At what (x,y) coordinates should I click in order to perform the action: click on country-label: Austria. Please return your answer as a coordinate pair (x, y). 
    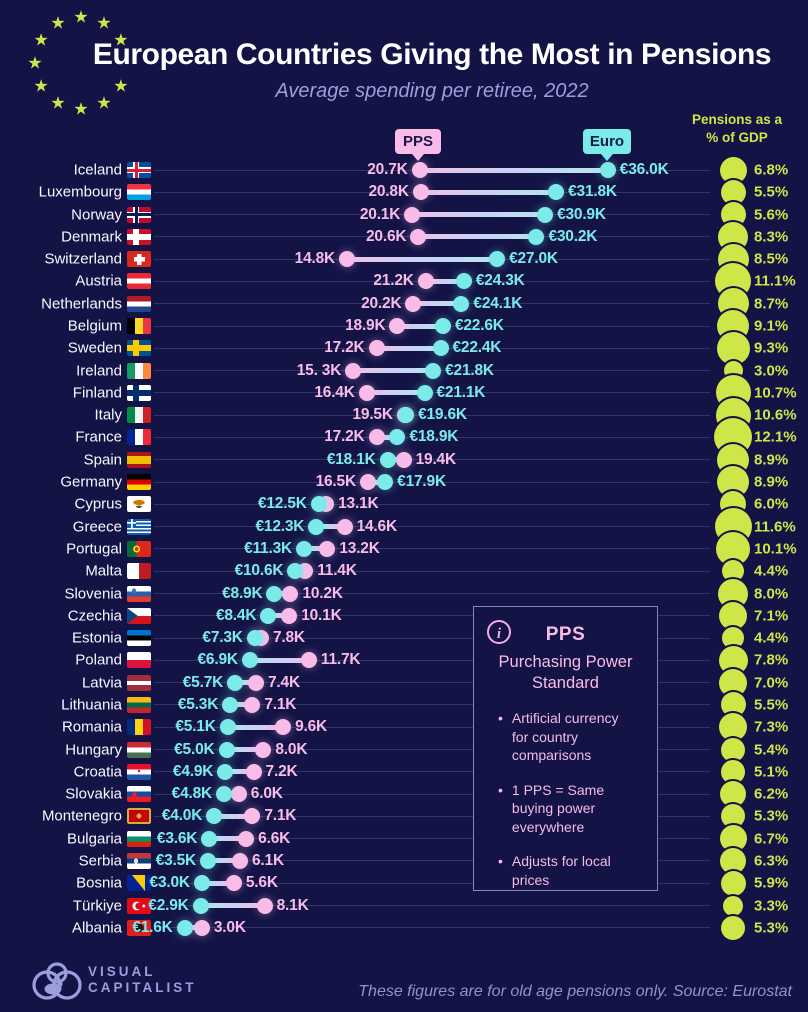
    Looking at the image, I should click on (98, 281).